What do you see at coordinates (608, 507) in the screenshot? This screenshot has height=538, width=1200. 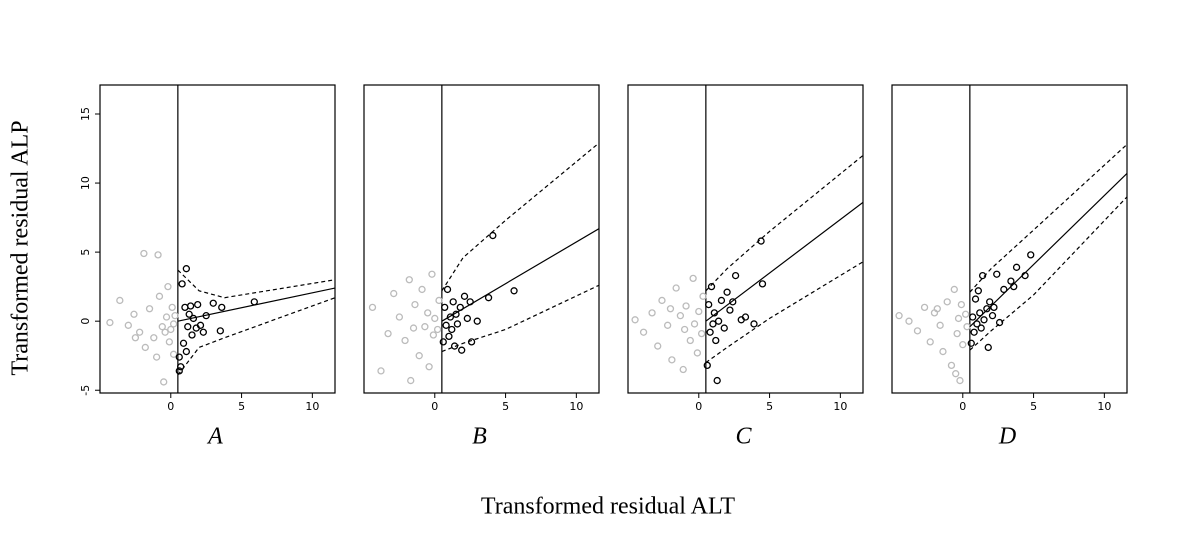 I see `x-axis-label: Transformed residual ALT` at bounding box center [608, 507].